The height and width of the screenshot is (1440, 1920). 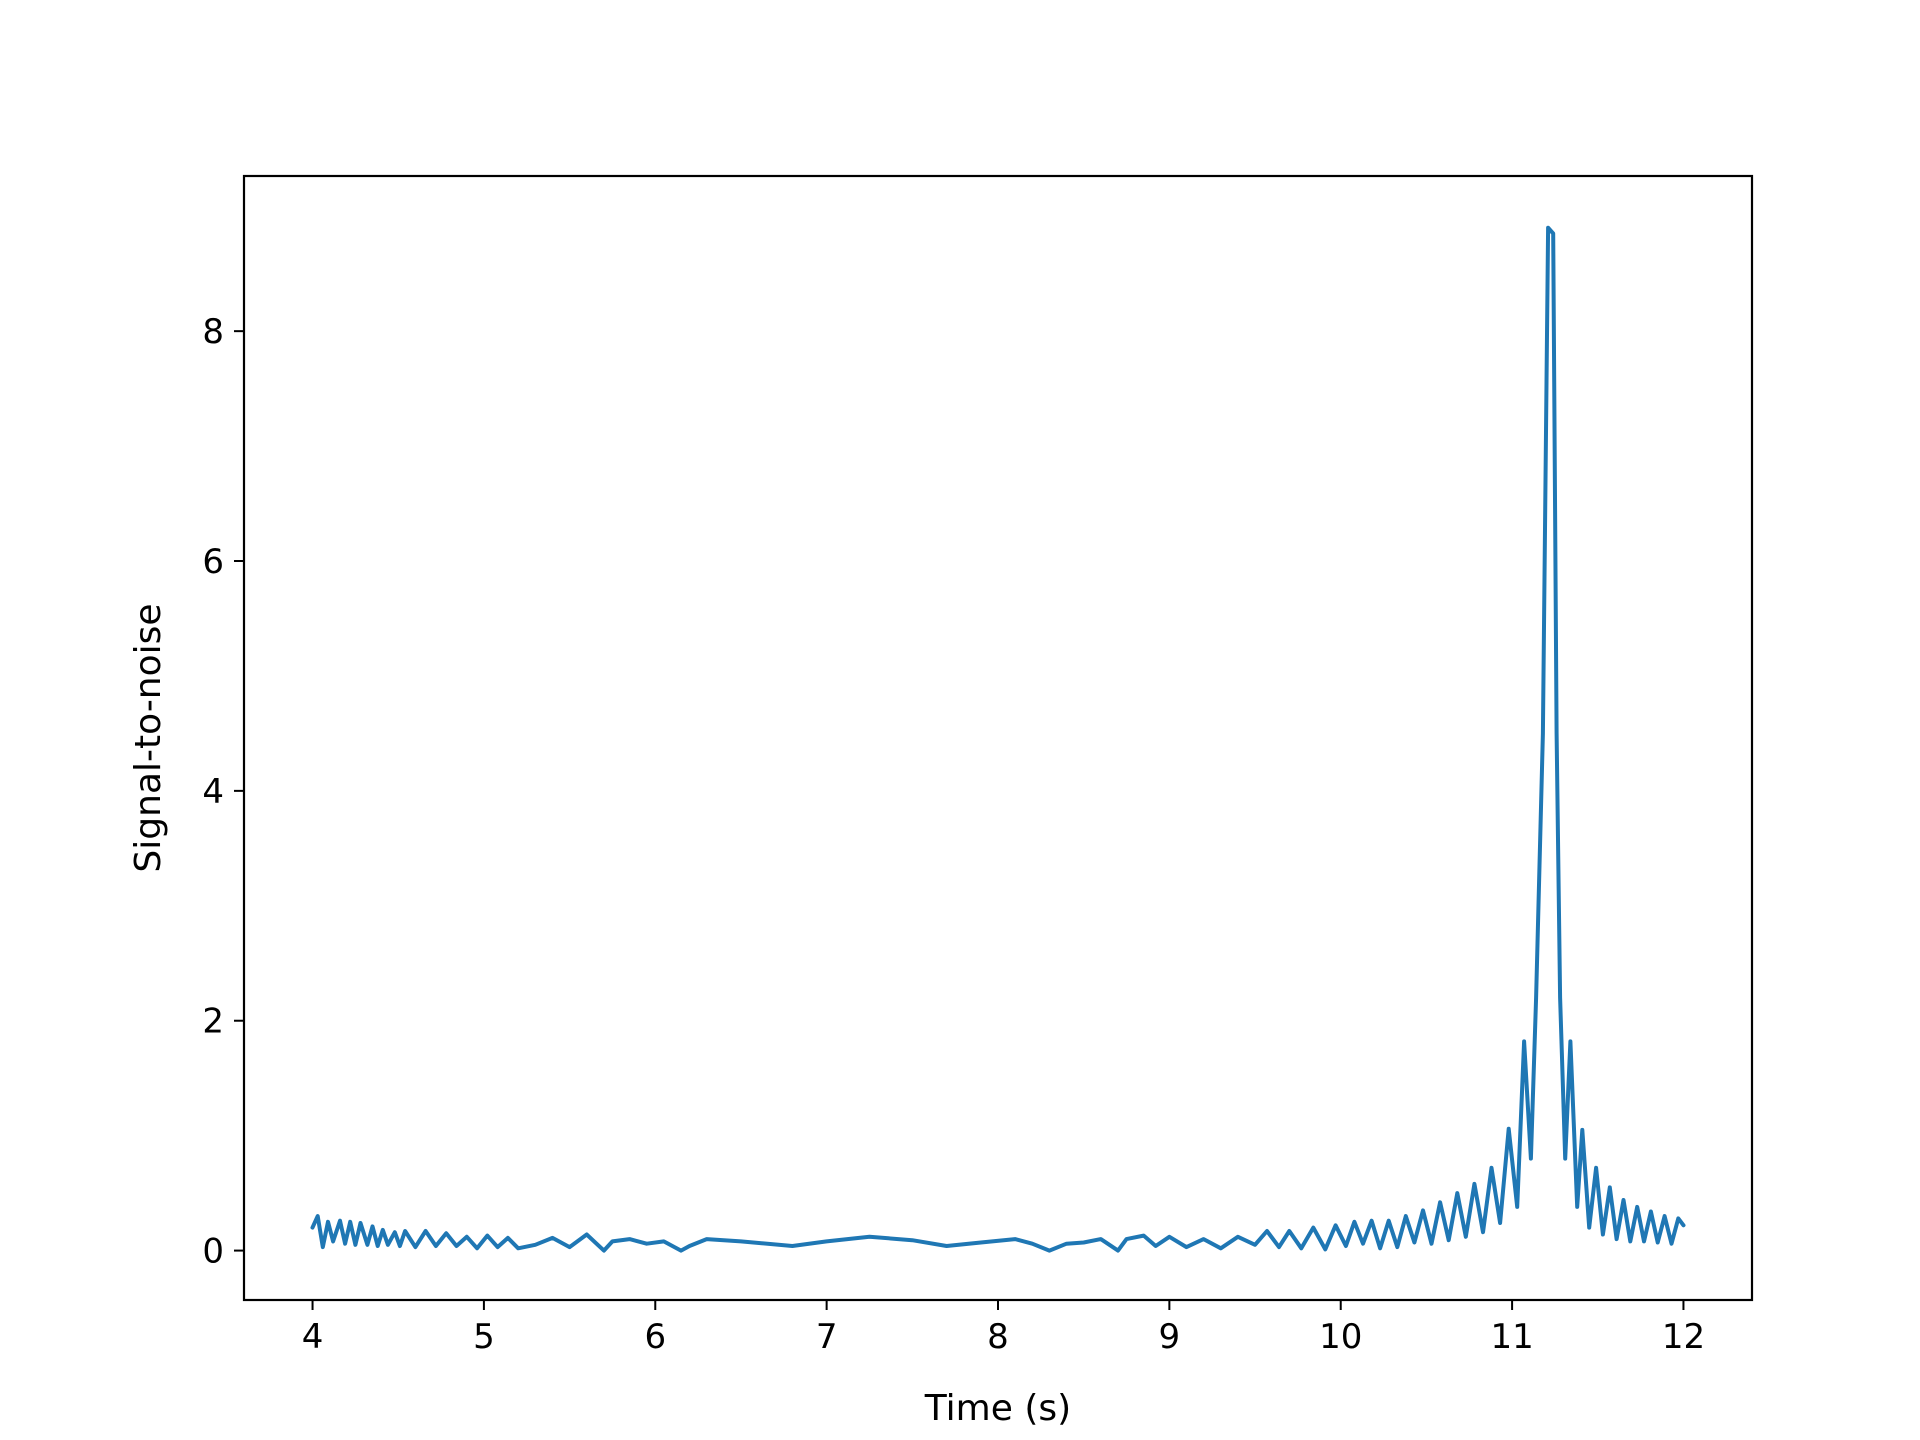 What do you see at coordinates (1511, 1337) in the screenshot?
I see `x-tick-label: 11` at bounding box center [1511, 1337].